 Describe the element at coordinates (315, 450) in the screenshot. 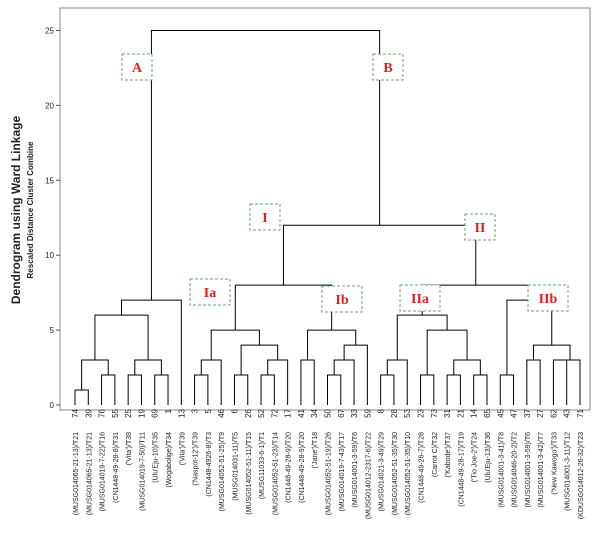

I see `leaf-label: ('Jane')/T18` at that location.